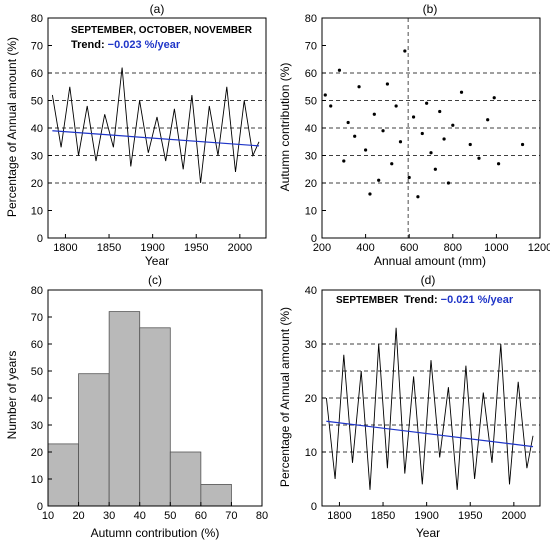 The height and width of the screenshot is (543, 550). What do you see at coordinates (157, 261) in the screenshot?
I see `panel-a-xlabel: Year` at bounding box center [157, 261].